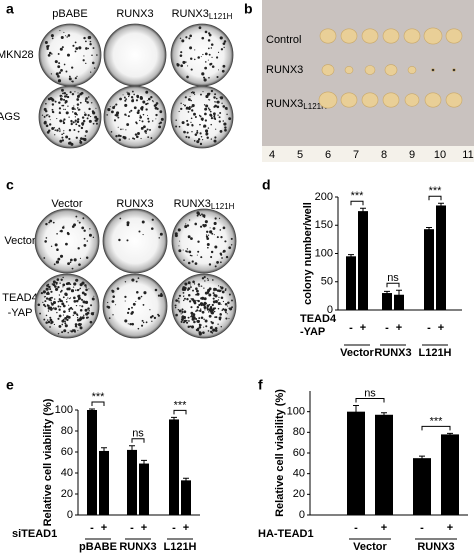 This screenshot has width=474, height=554. What do you see at coordinates (422, 486) in the screenshot?
I see `bar` at bounding box center [422, 486].